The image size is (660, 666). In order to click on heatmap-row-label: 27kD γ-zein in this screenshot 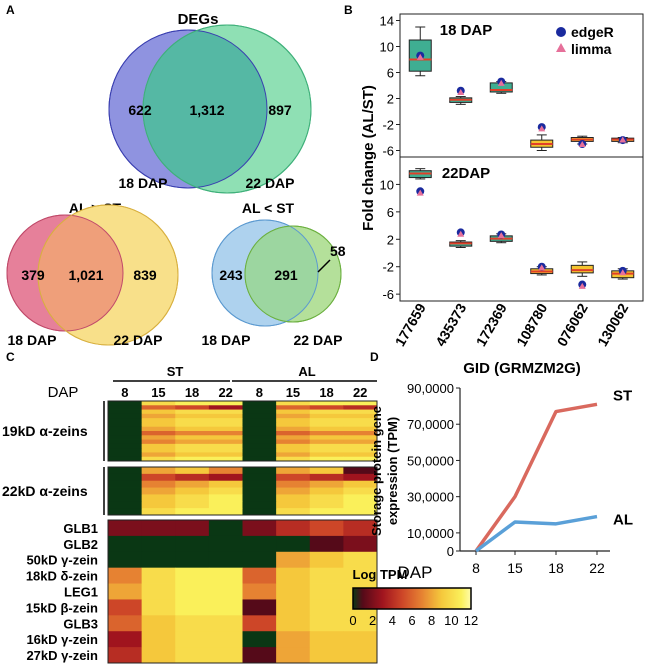, I will do `click(62, 655)`.